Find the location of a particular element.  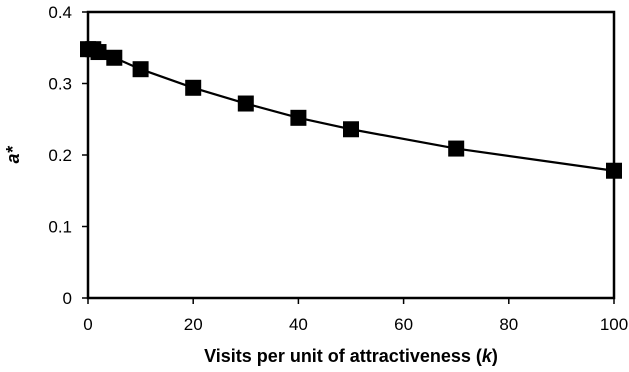

x-axis-ticks: 0 20 40 60 80 100 is located at coordinates (355, 316).